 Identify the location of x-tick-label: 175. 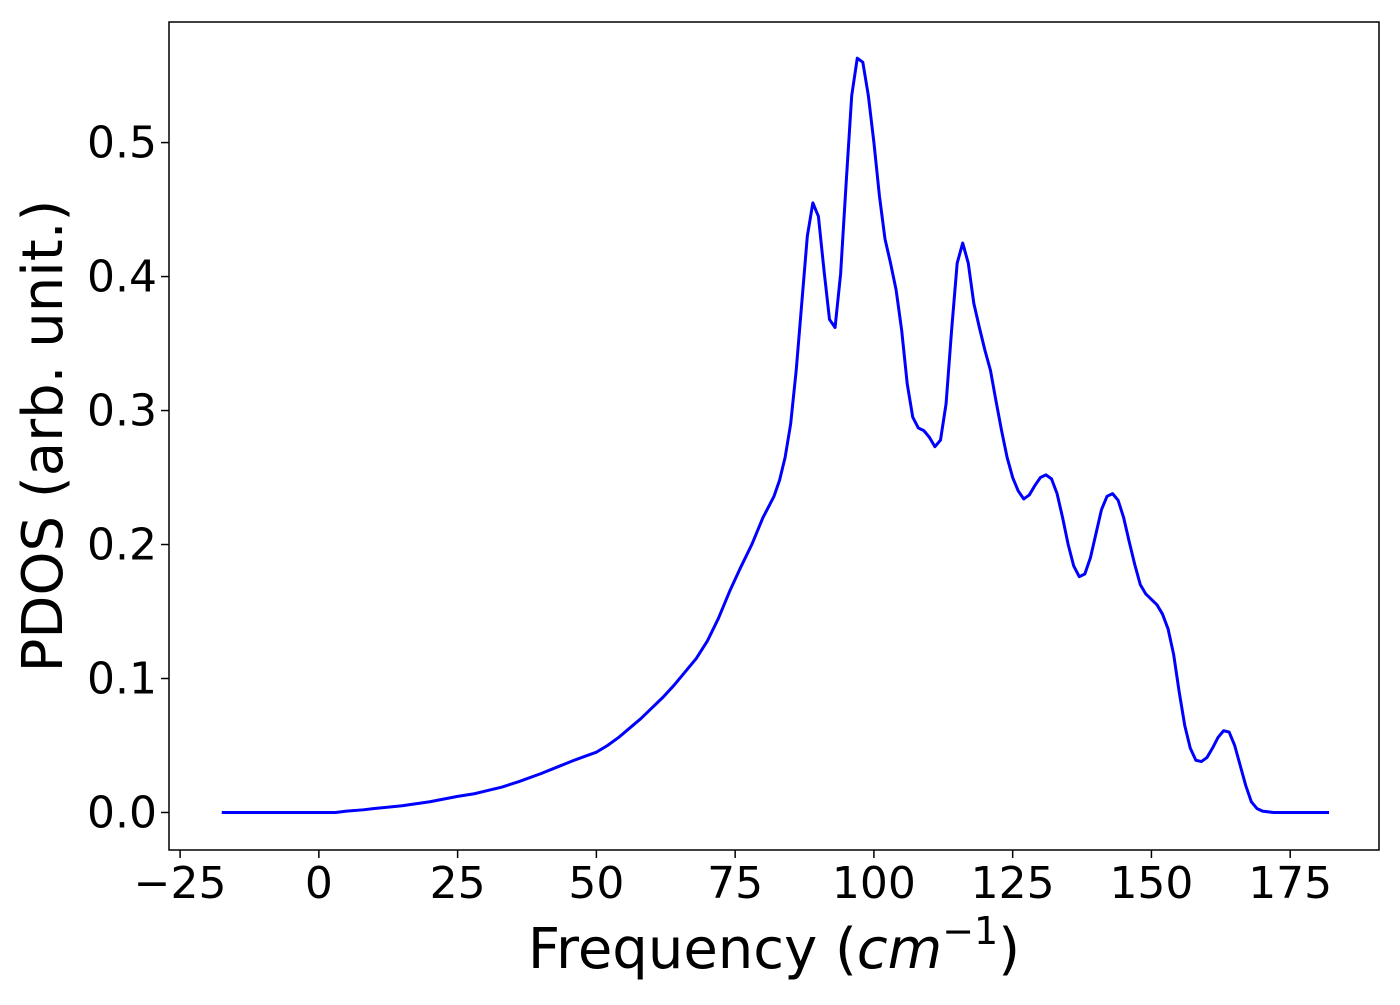
(1290, 883).